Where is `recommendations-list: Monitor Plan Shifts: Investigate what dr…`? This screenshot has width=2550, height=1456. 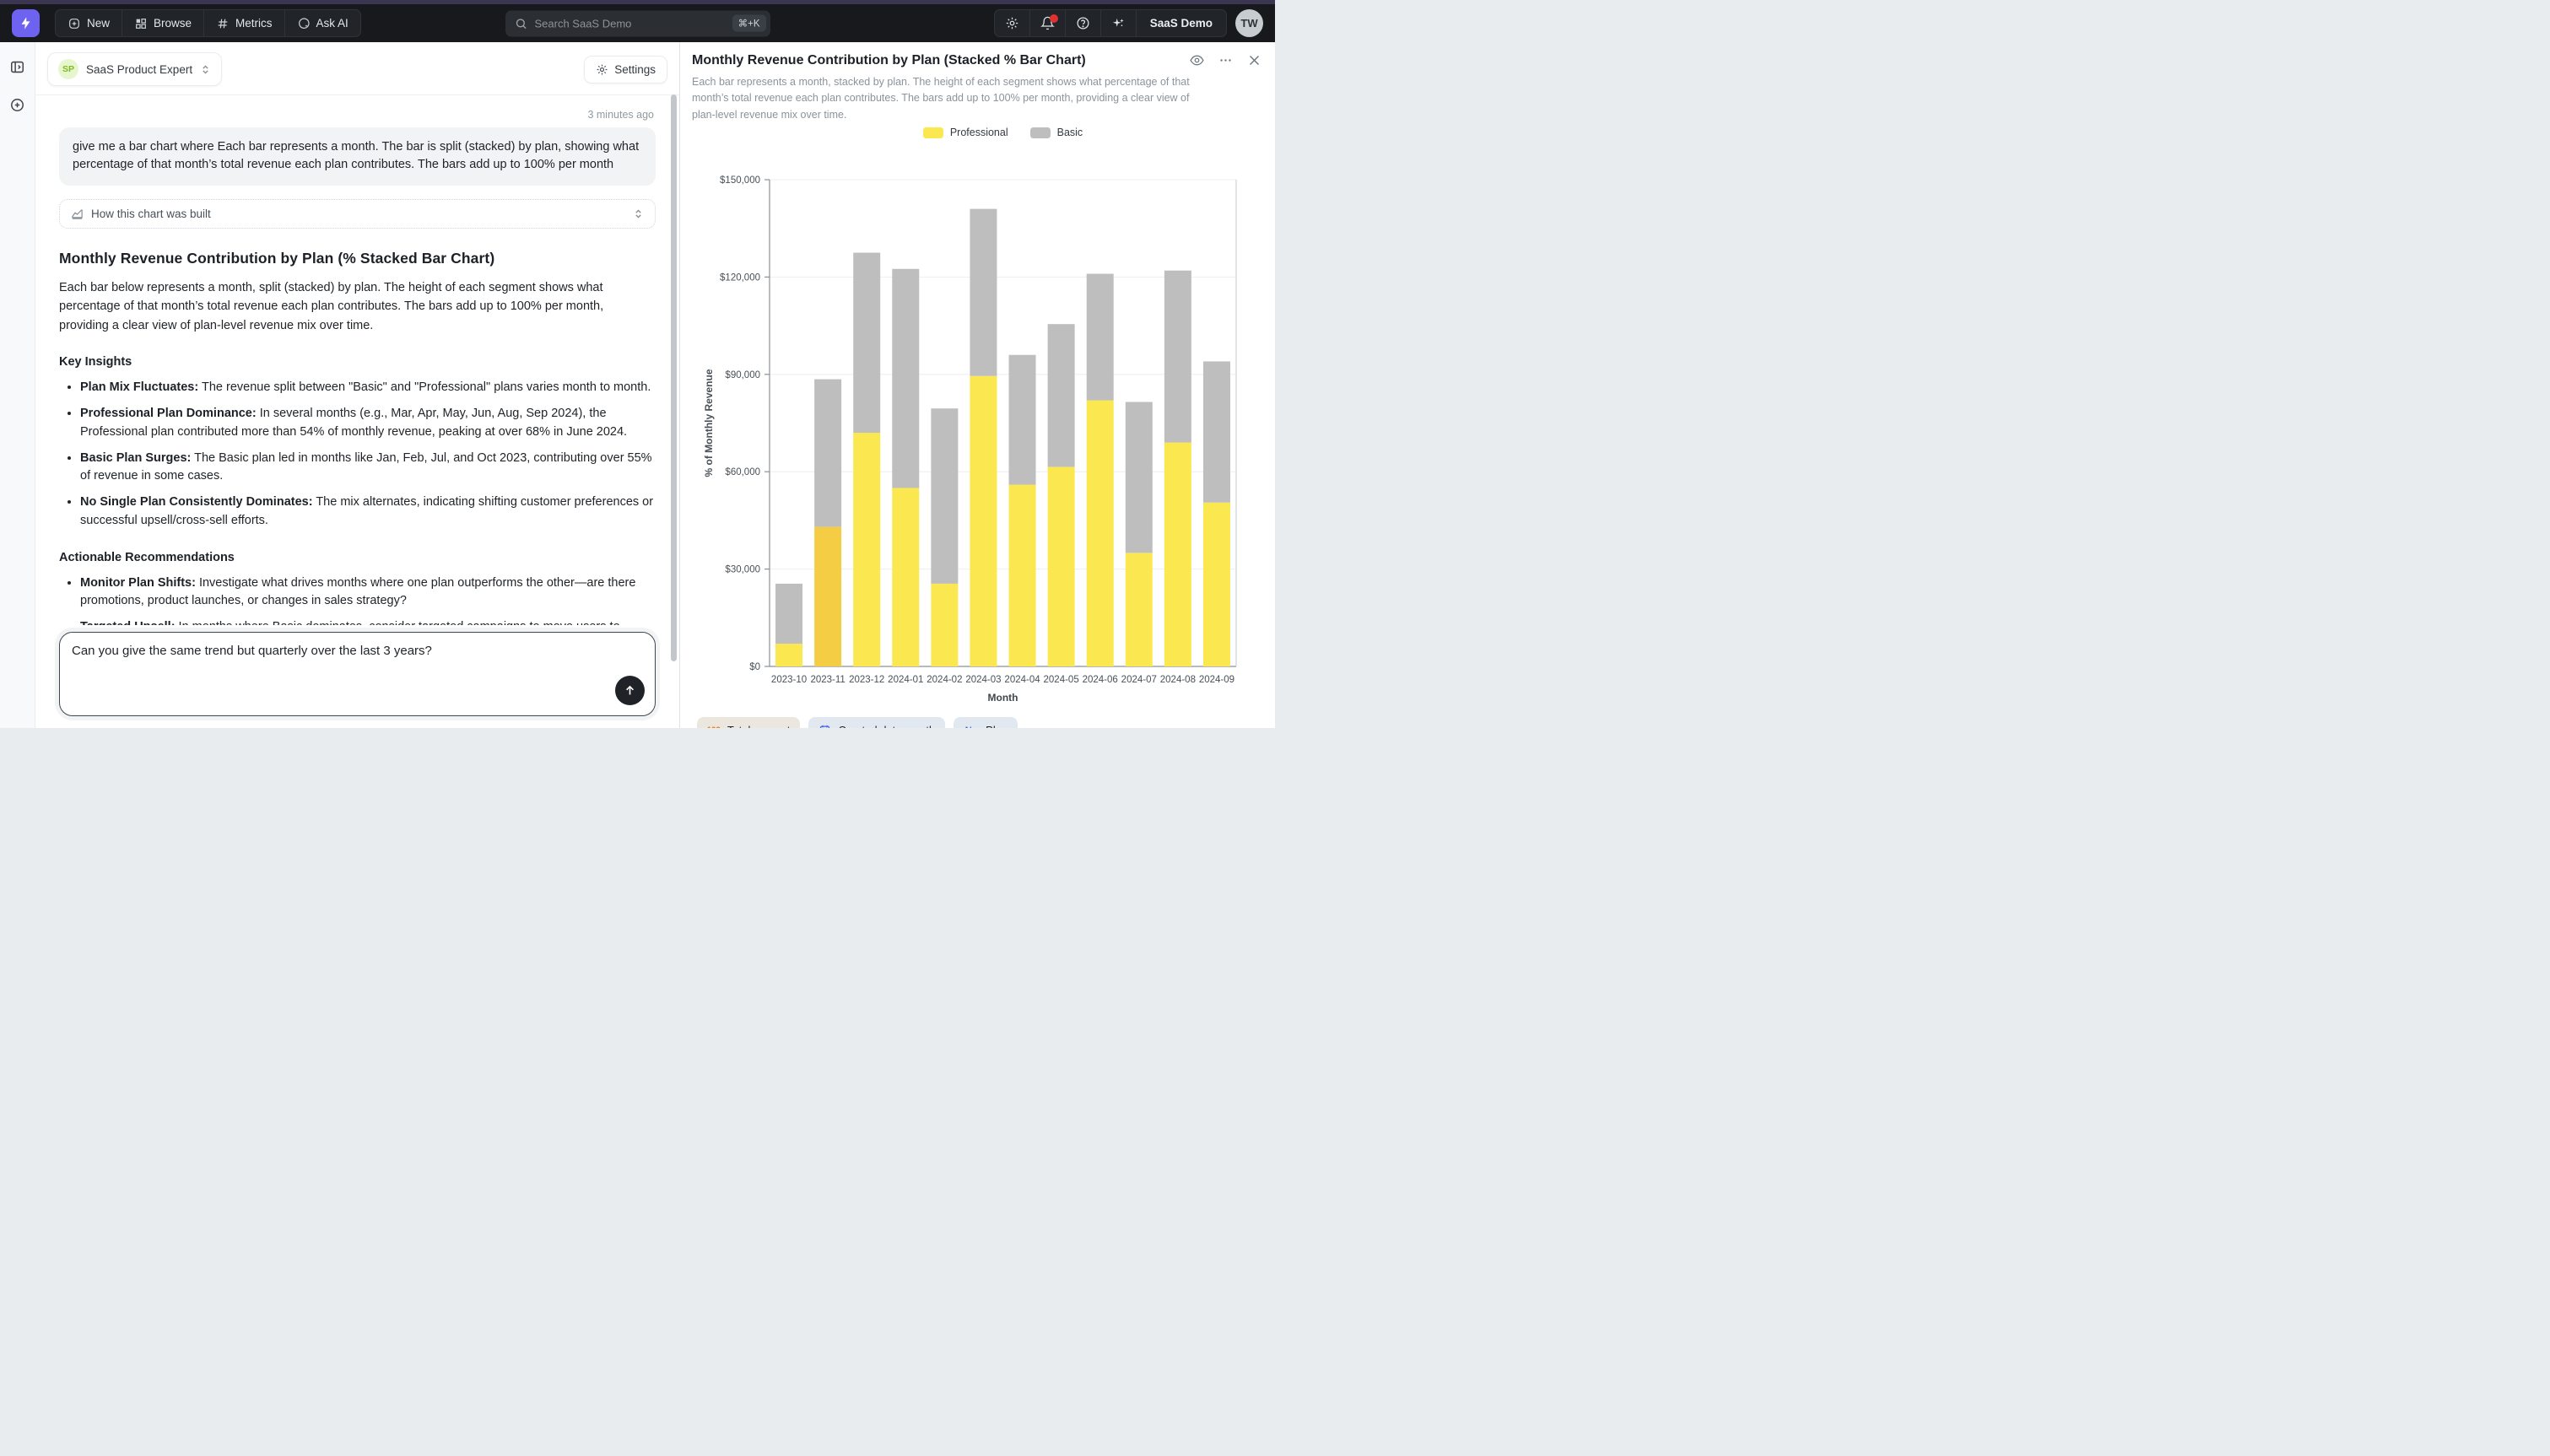
recommendations-list: Monitor Plan Shifts: Investigate what dr… is located at coordinates (368, 599).